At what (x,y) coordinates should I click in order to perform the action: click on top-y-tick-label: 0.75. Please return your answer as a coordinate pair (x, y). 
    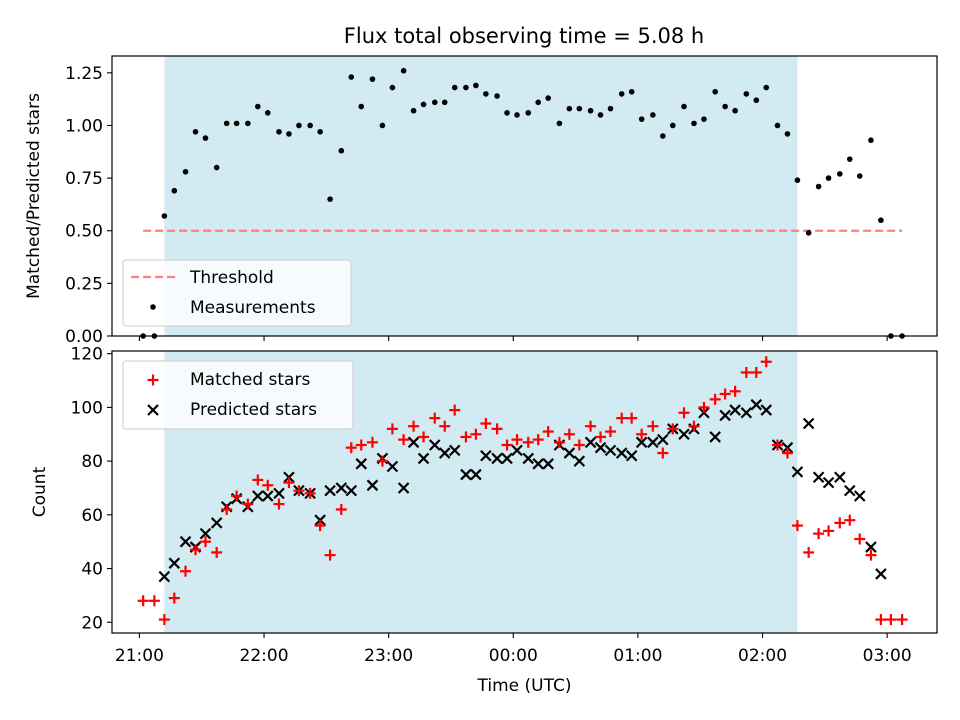
    Looking at the image, I should click on (84, 179).